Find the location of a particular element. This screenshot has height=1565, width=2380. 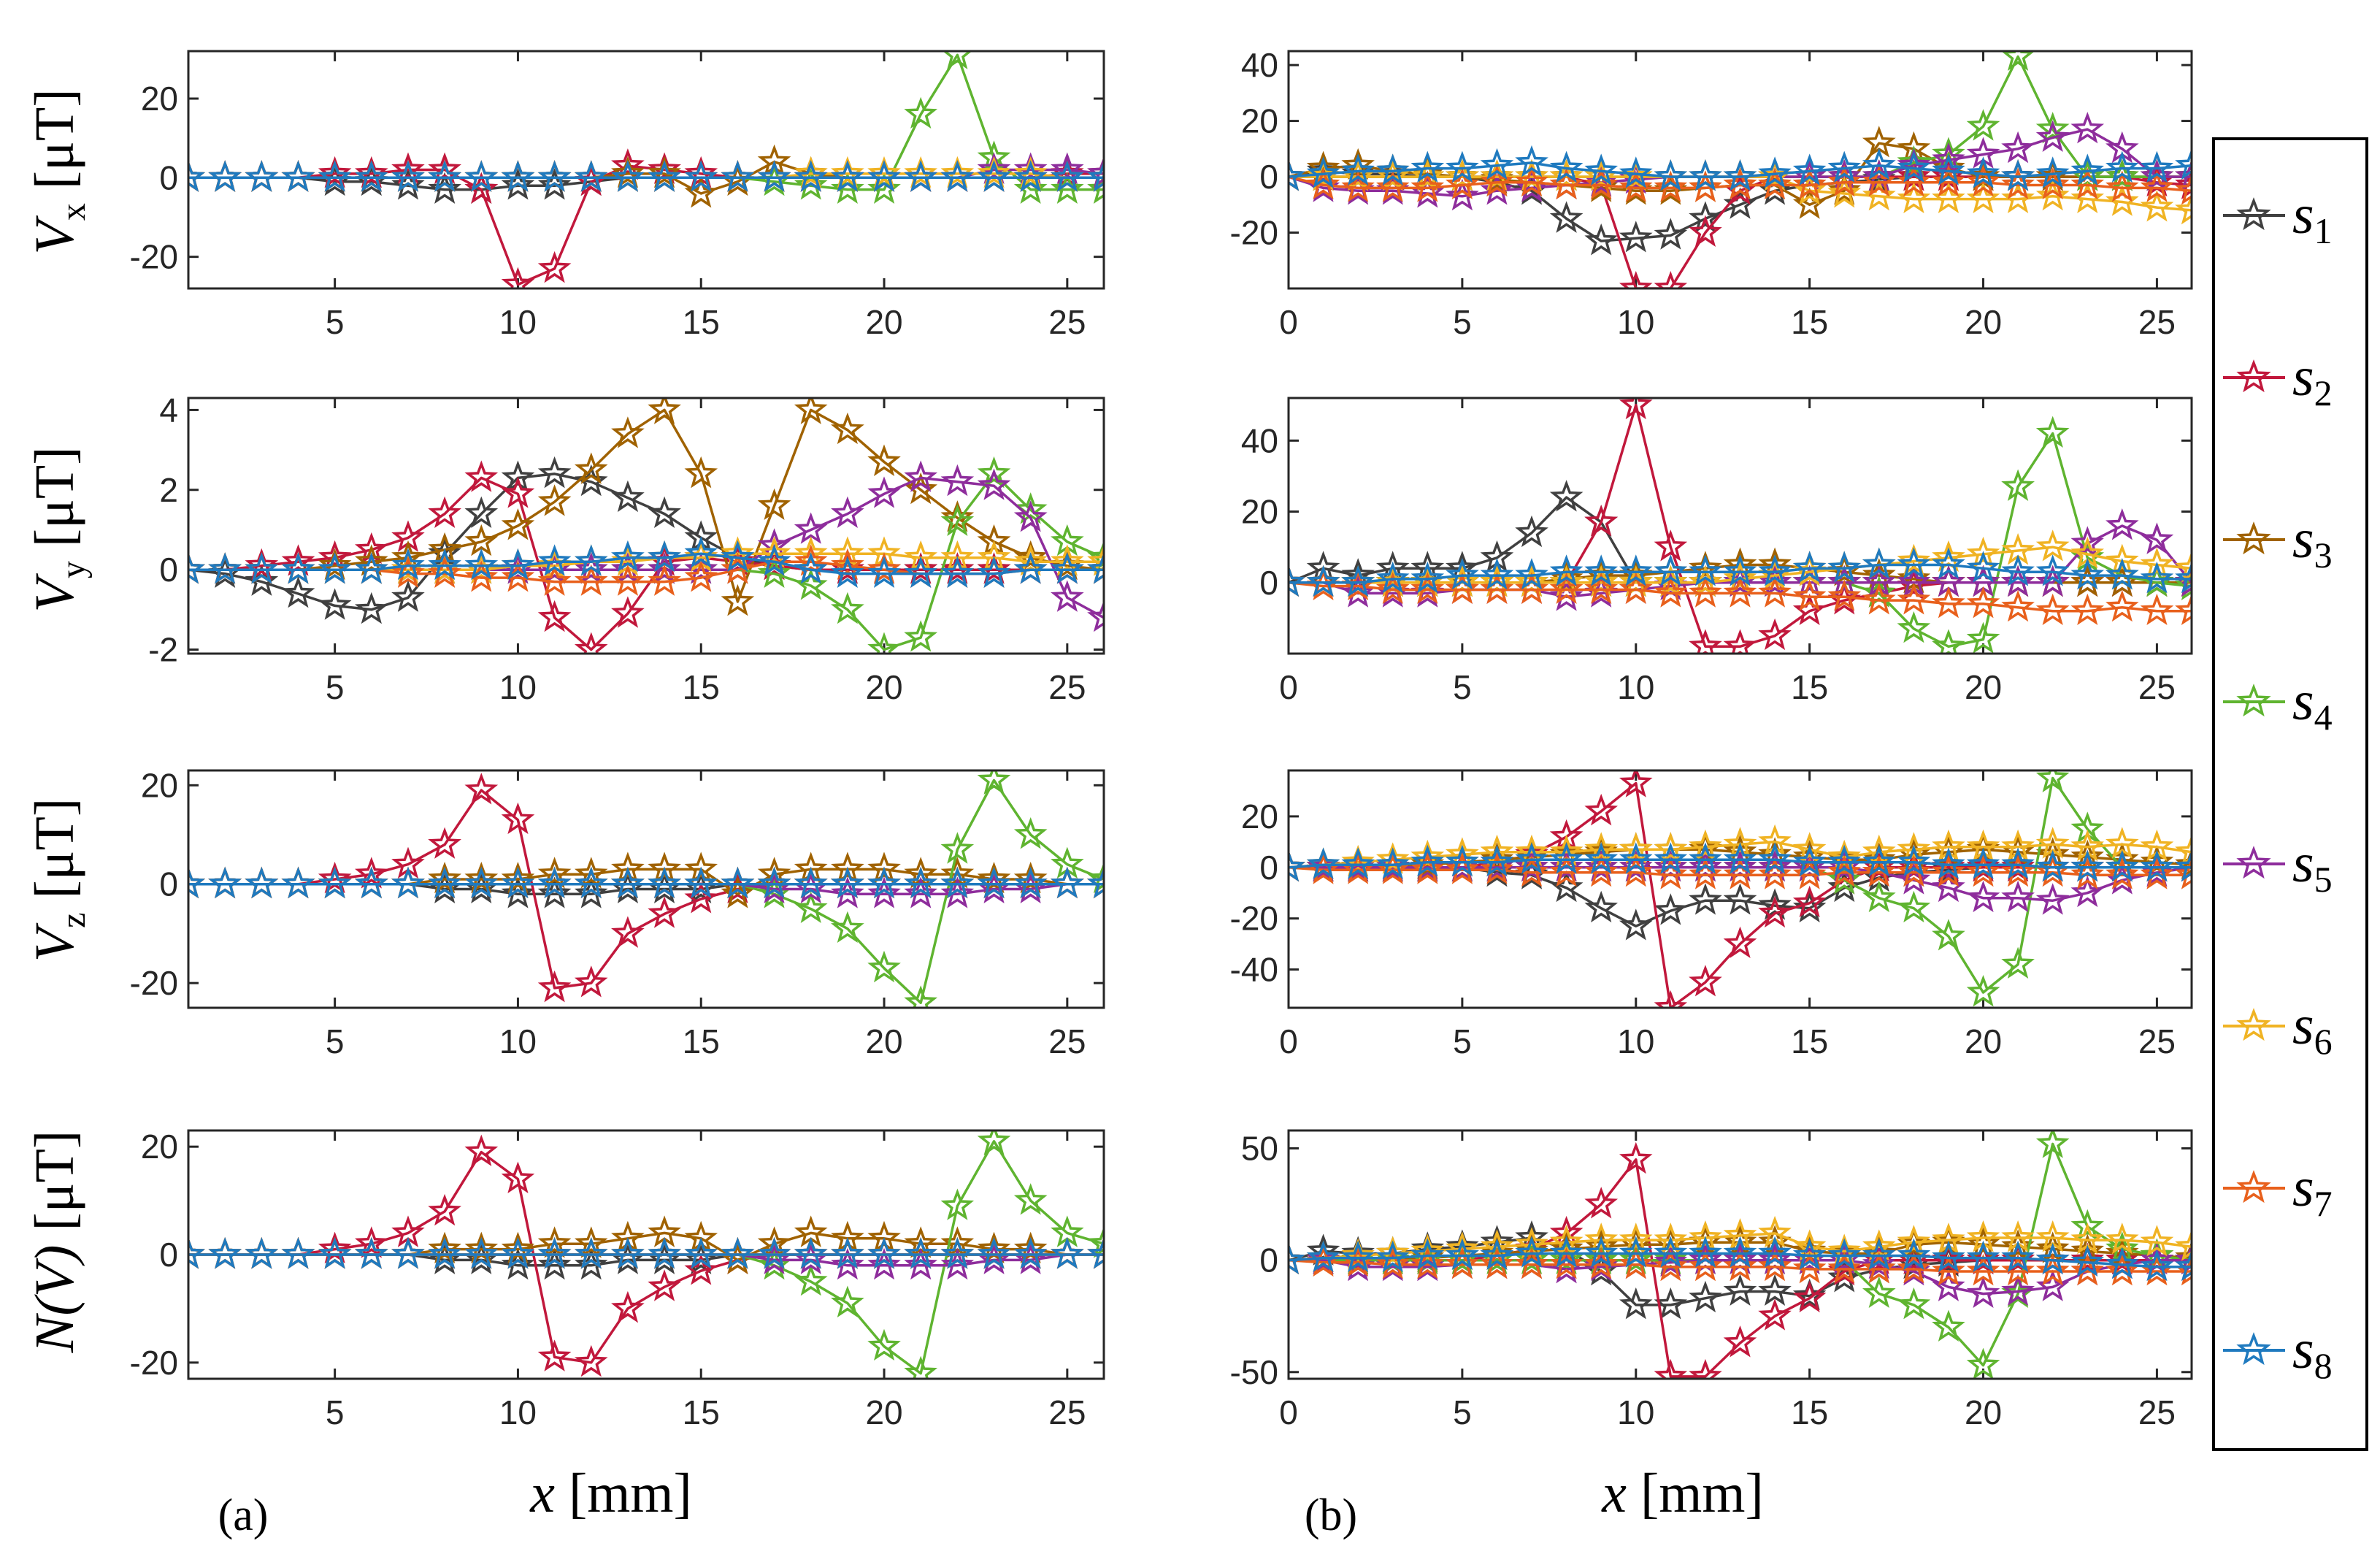

svg-text: Vx [μT] is located at coordinates (58, 171).